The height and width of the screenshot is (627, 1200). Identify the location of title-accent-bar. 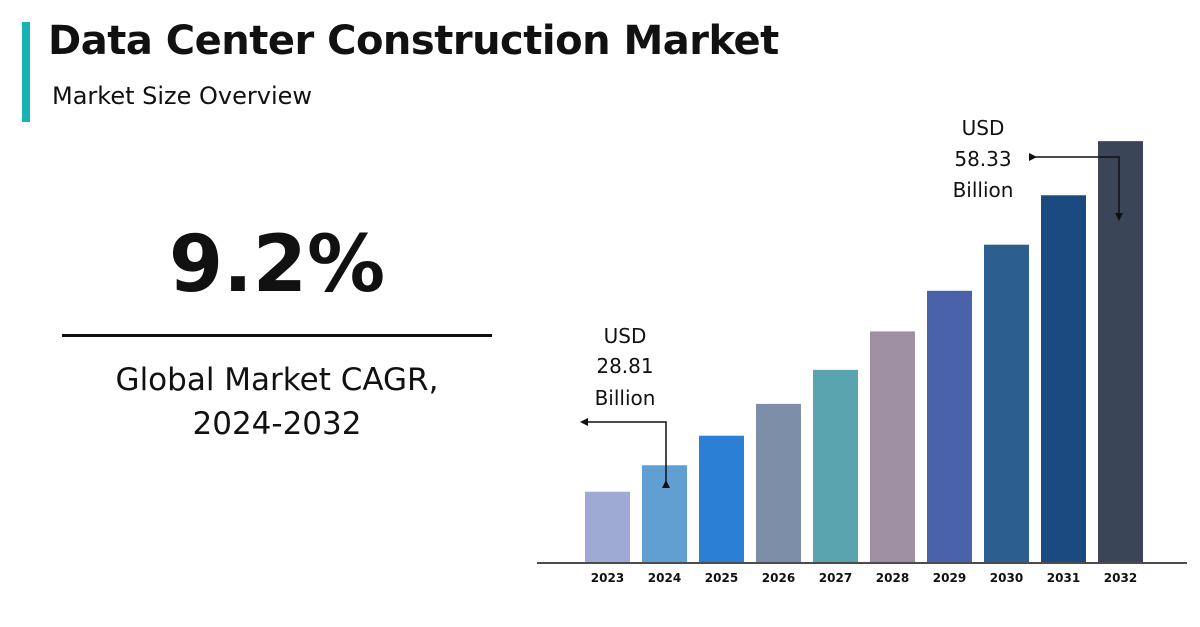
(26, 72).